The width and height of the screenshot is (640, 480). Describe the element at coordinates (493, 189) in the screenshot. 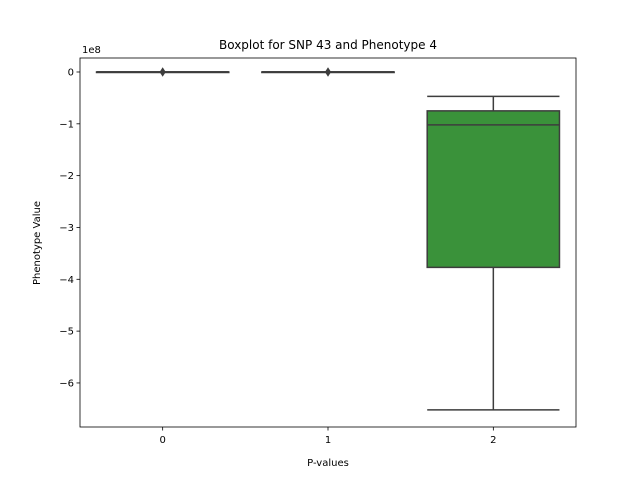

I see `box-body` at that location.